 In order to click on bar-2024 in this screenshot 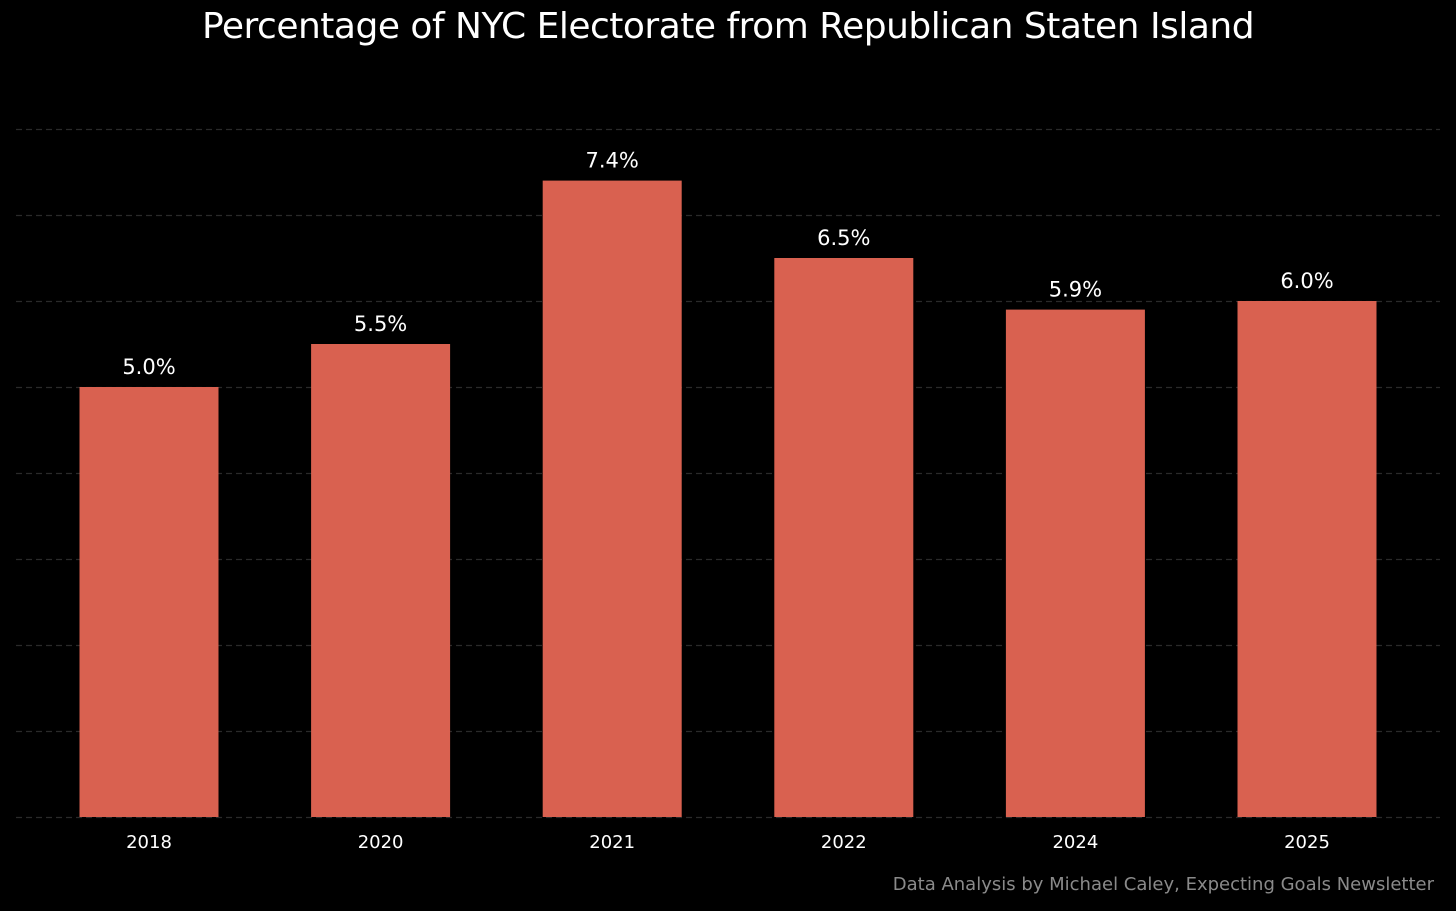, I will do `click(1075, 563)`.